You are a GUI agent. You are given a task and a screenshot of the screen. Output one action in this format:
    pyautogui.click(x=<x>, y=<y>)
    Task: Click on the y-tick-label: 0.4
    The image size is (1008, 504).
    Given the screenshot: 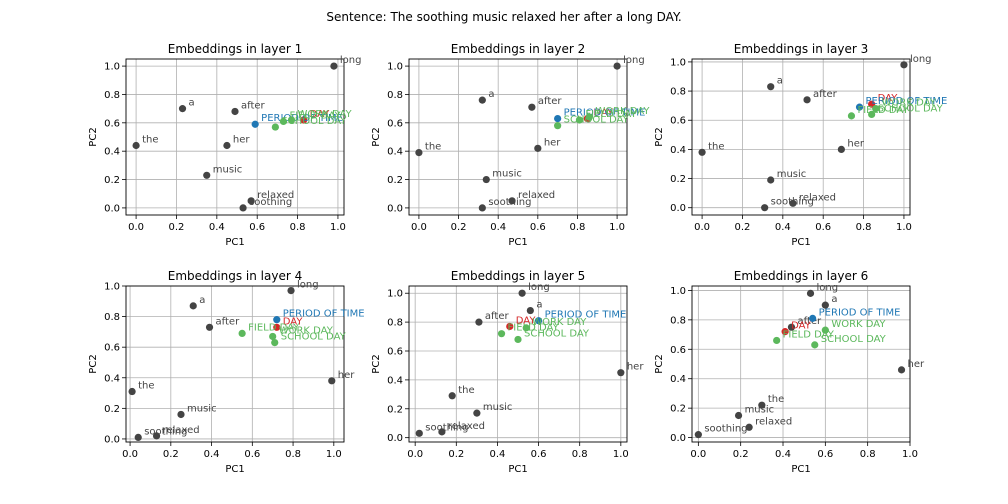 What is the action you would take?
    pyautogui.click(x=395, y=152)
    